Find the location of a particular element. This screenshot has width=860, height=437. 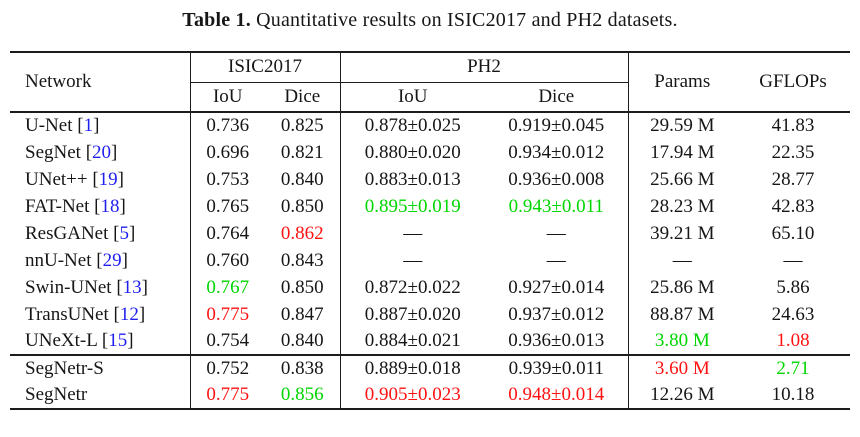

gflops-value: 5.86 is located at coordinates (793, 287).